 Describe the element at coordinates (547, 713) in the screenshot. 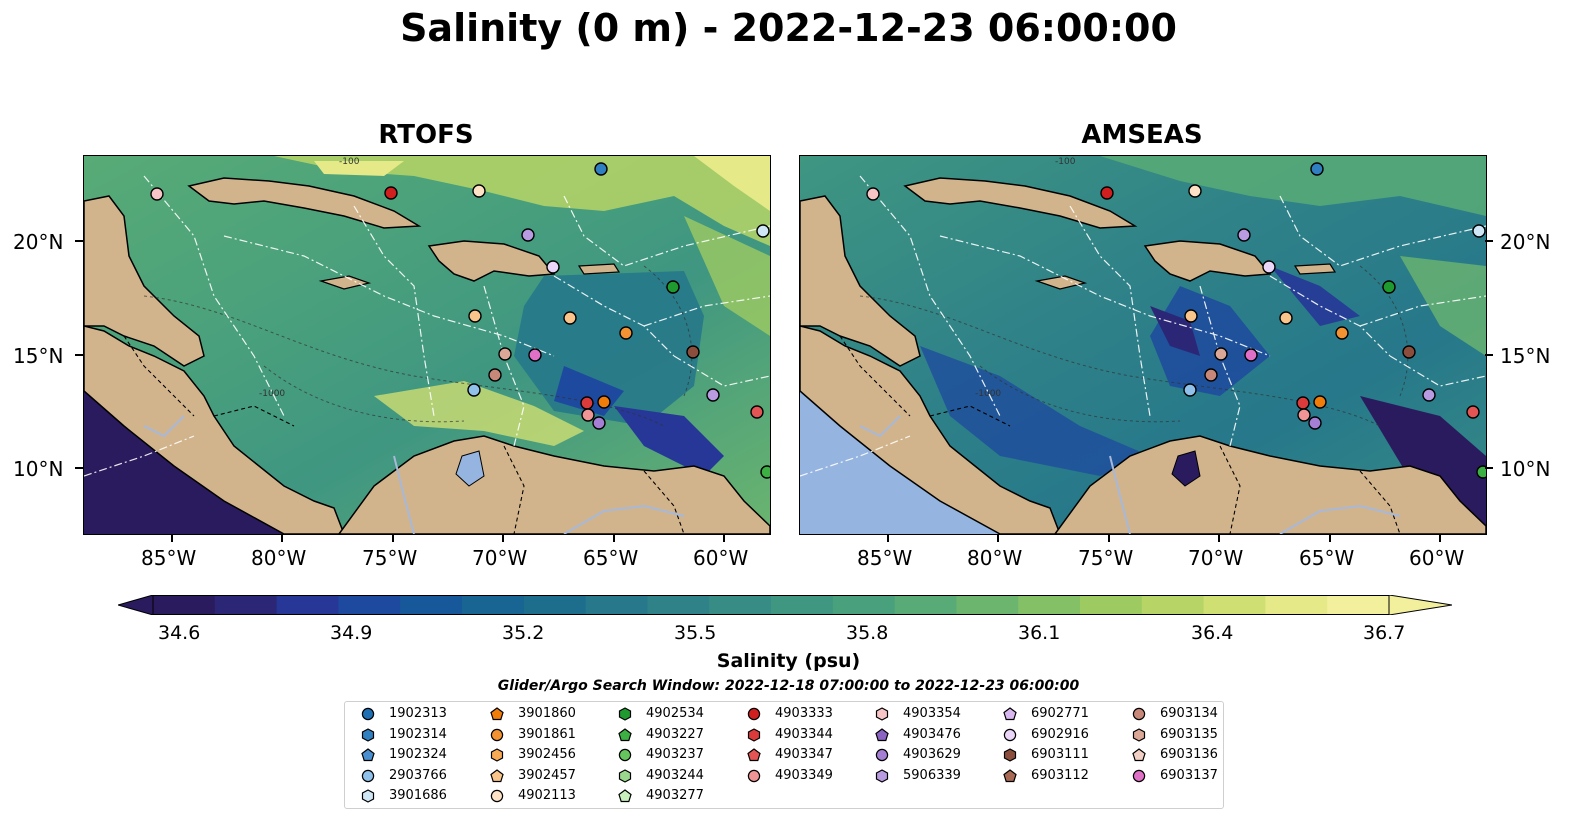

I see `legend-label: 3901860` at that location.